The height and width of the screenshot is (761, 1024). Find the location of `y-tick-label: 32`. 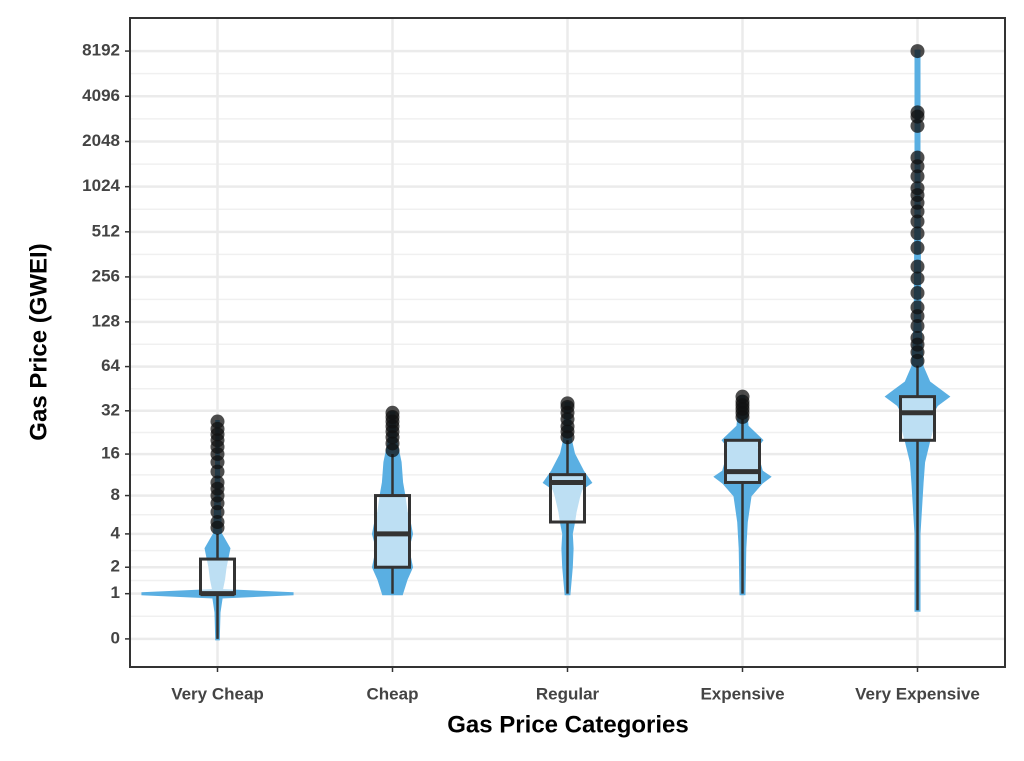

y-tick-label: 32 is located at coordinates (110, 409).